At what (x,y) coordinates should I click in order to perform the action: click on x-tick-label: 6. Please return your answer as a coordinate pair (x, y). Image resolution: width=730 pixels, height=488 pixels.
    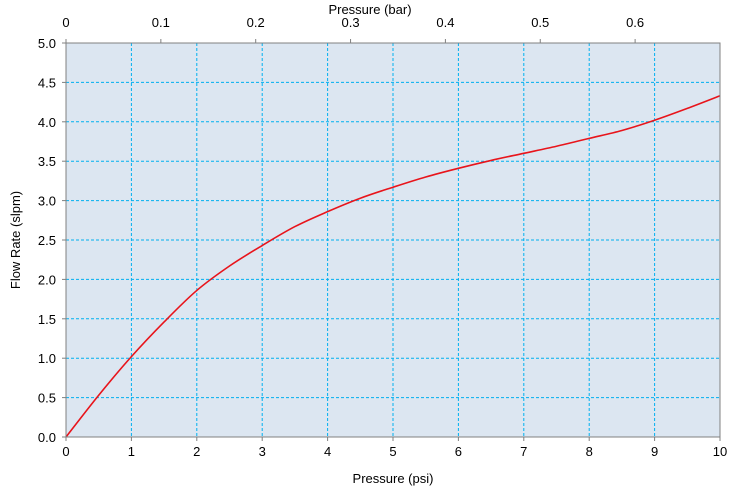
    Looking at the image, I should click on (458, 451).